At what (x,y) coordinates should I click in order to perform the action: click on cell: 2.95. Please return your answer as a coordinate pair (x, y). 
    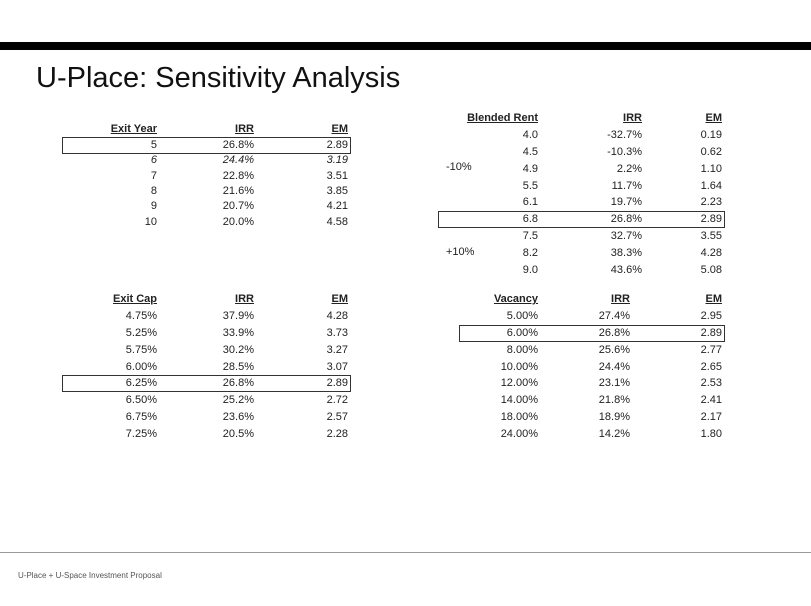
    Looking at the image, I should click on (711, 316).